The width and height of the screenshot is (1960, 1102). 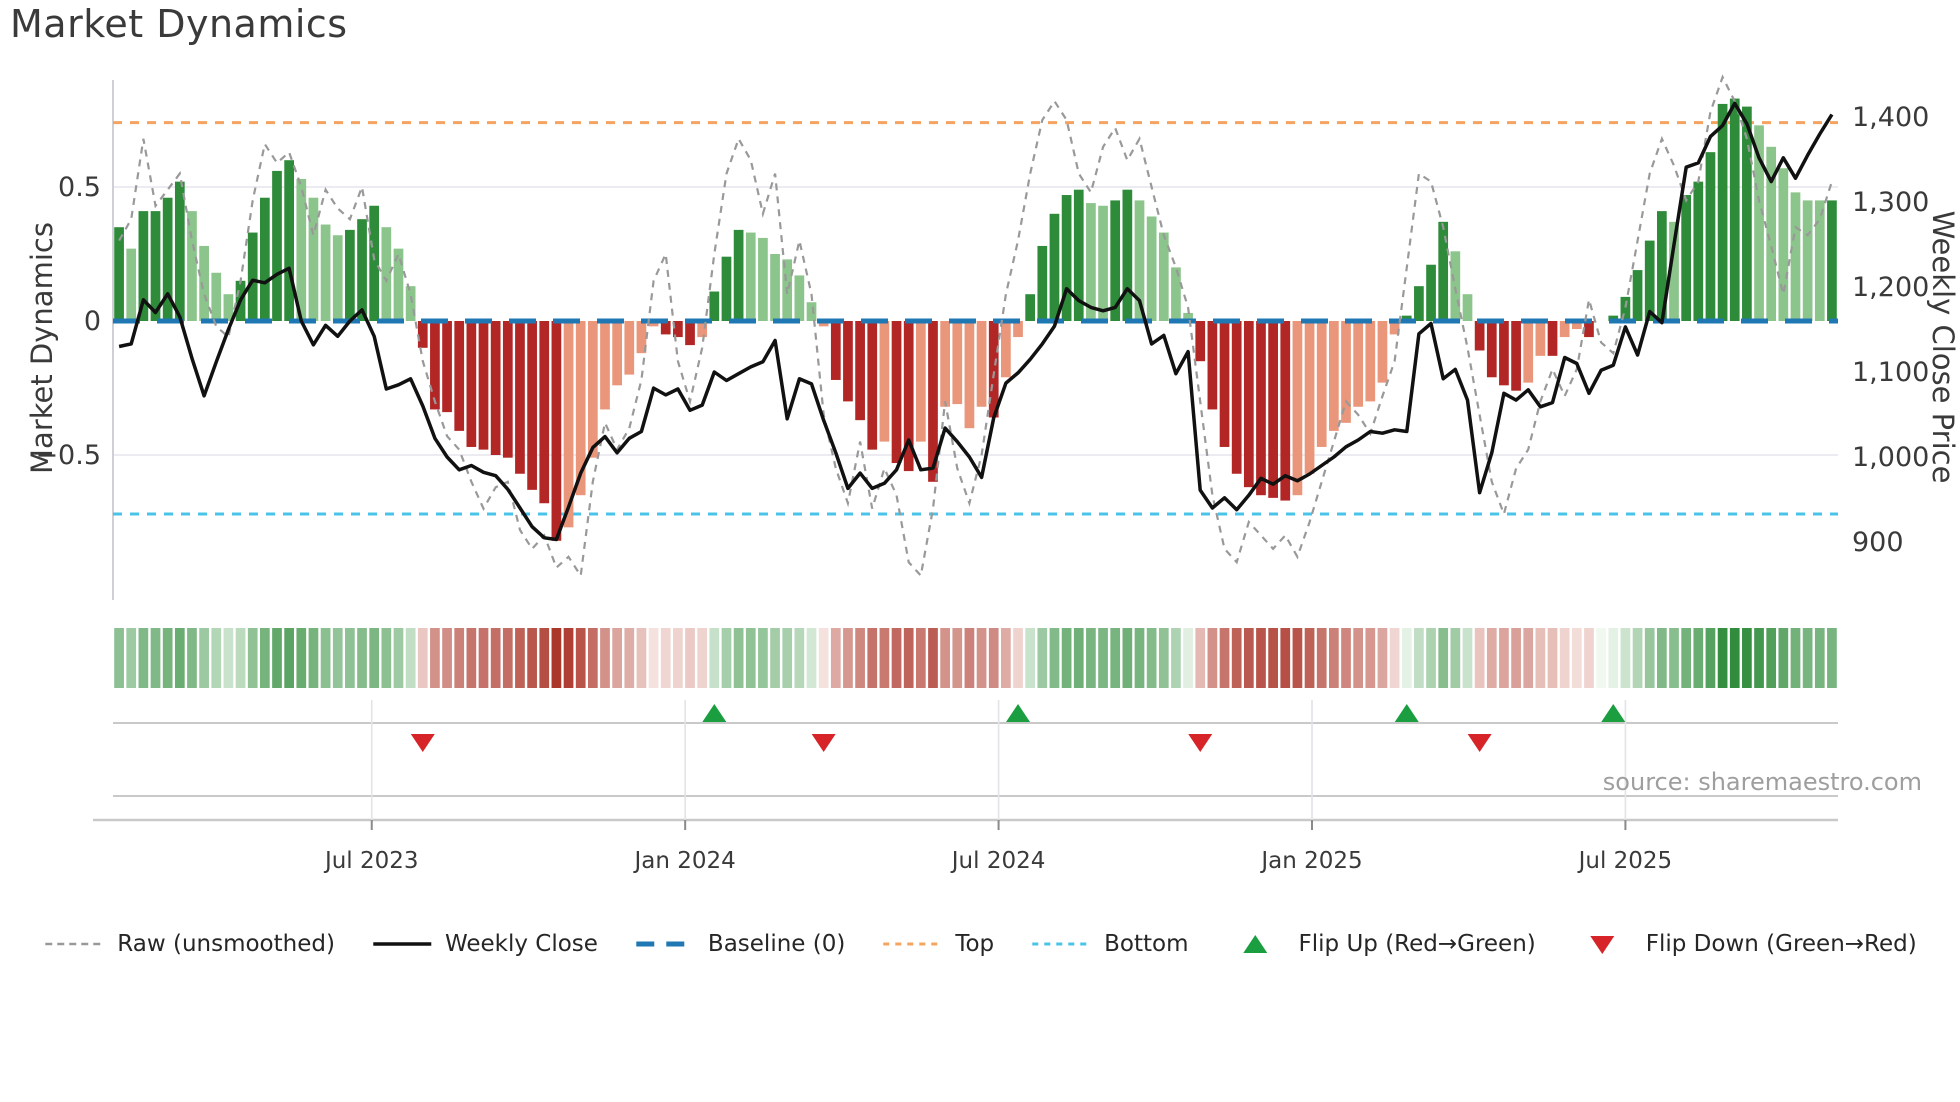 What do you see at coordinates (1417, 944) in the screenshot?
I see `legend-label: Flip Up (Red→Green)` at bounding box center [1417, 944].